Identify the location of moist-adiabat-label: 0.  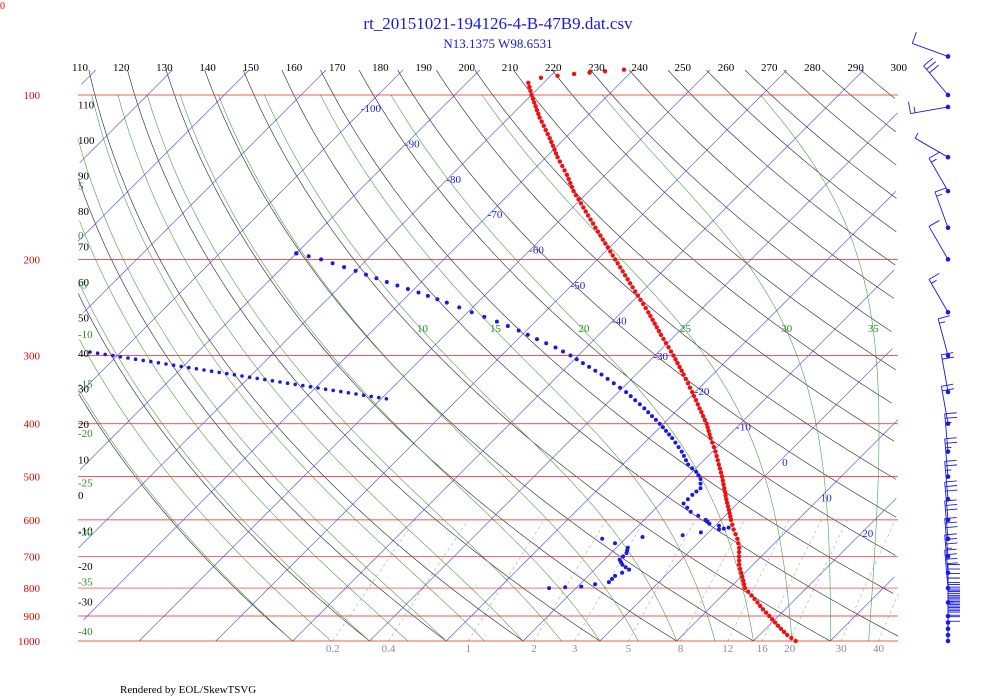
(81, 236).